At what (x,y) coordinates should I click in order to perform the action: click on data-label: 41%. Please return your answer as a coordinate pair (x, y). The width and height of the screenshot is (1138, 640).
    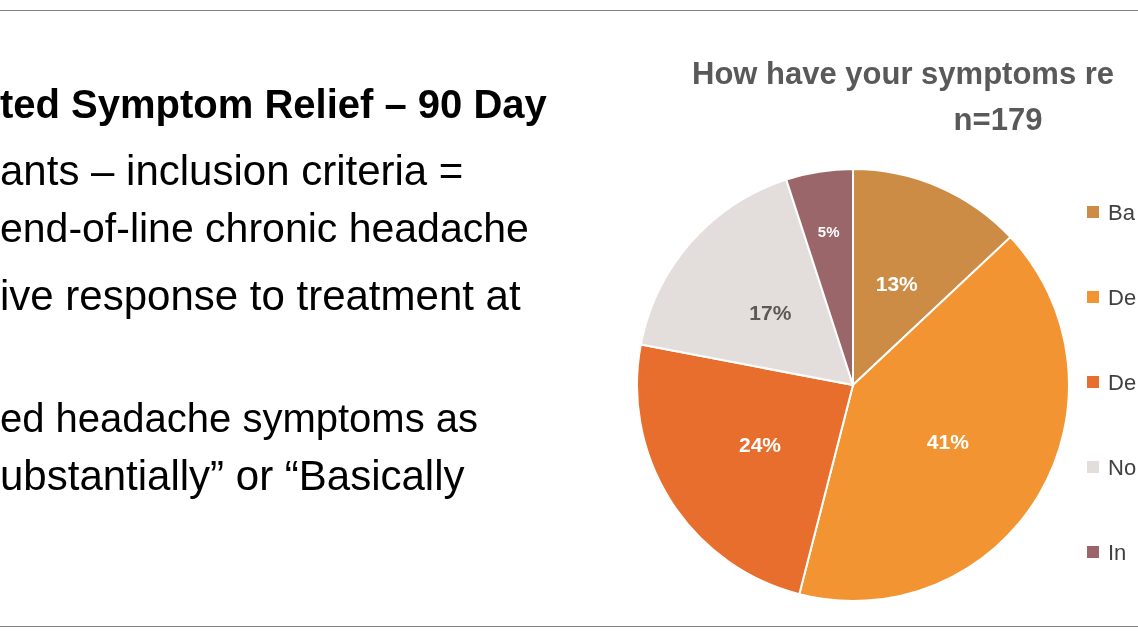
    Looking at the image, I should click on (948, 441).